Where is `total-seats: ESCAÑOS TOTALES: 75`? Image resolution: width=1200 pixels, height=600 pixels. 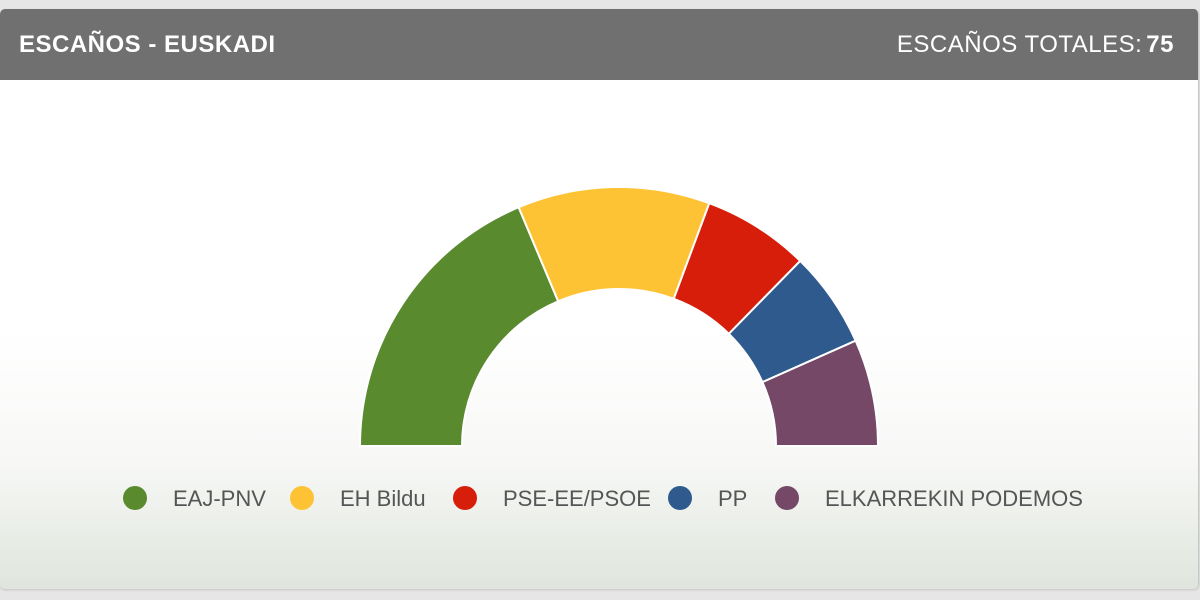
total-seats: ESCAÑOS TOTALES: 75 is located at coordinates (1035, 45).